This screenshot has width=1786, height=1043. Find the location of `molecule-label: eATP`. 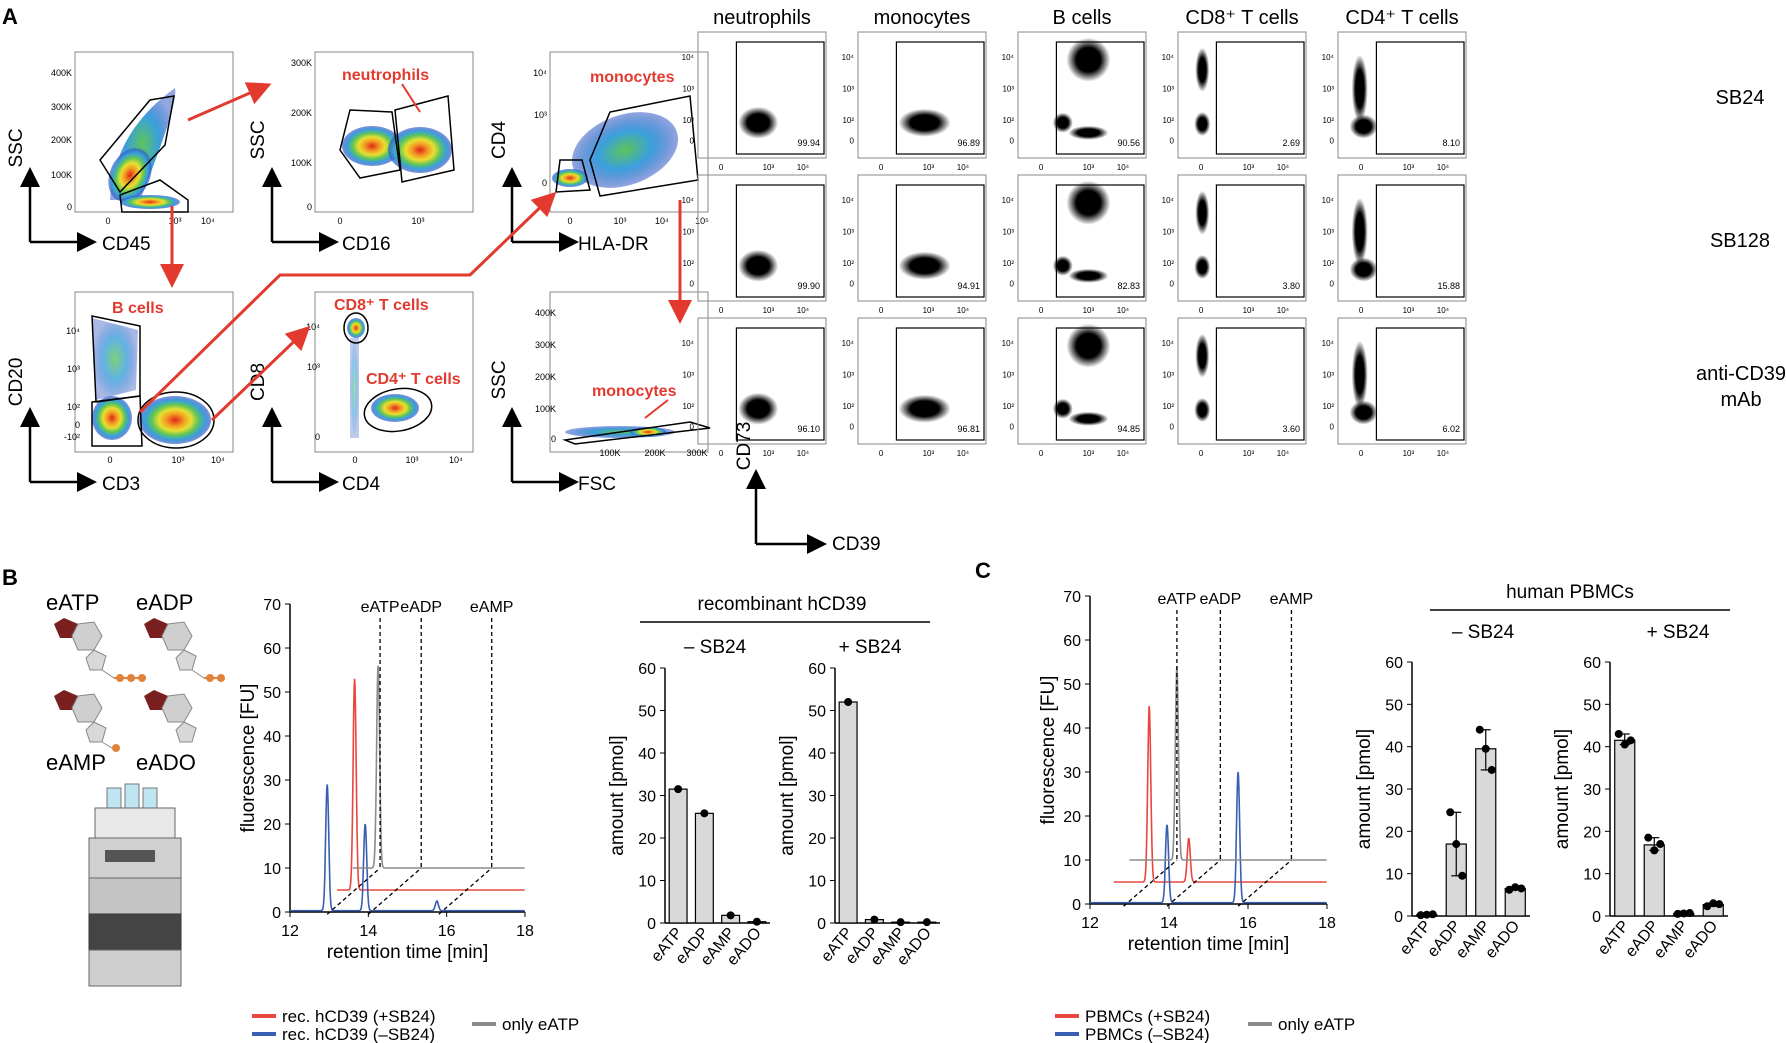

molecule-label: eATP is located at coordinates (72, 602).